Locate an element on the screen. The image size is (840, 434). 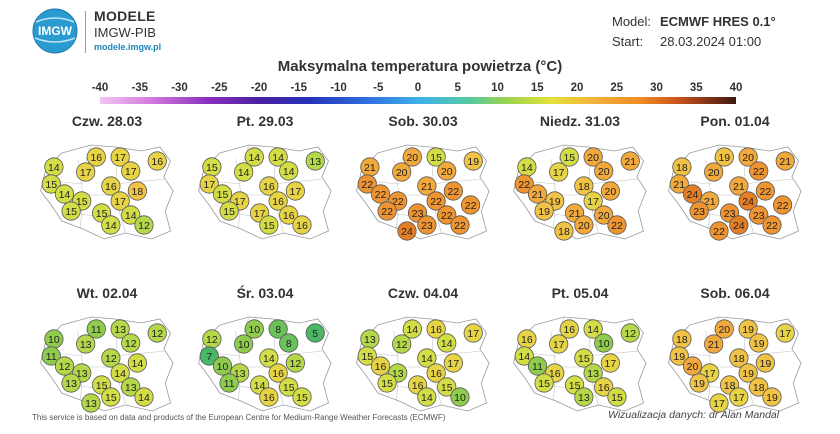
scale-tick-label: -30 is located at coordinates (179, 88).